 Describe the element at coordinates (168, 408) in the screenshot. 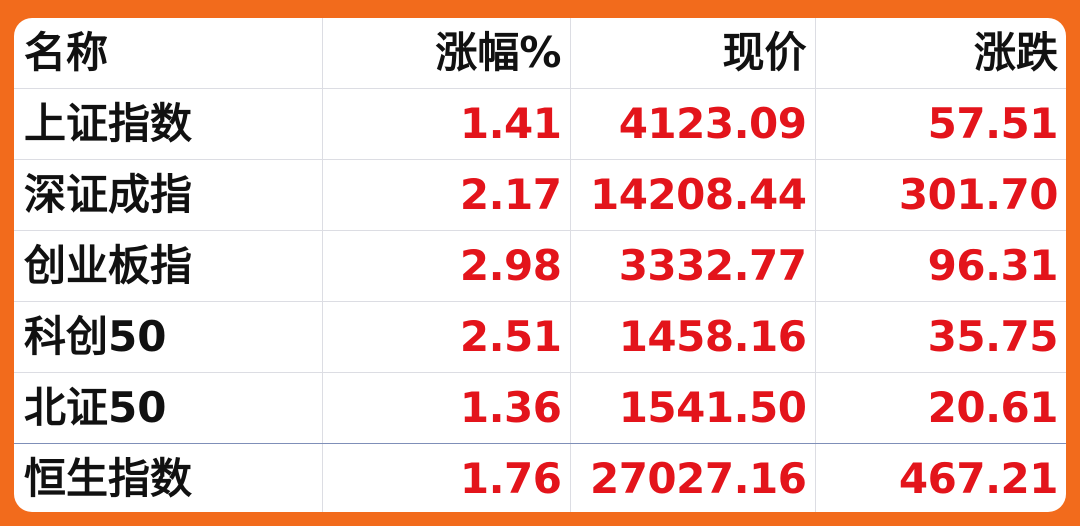

I see `index-name: 北证50` at that location.